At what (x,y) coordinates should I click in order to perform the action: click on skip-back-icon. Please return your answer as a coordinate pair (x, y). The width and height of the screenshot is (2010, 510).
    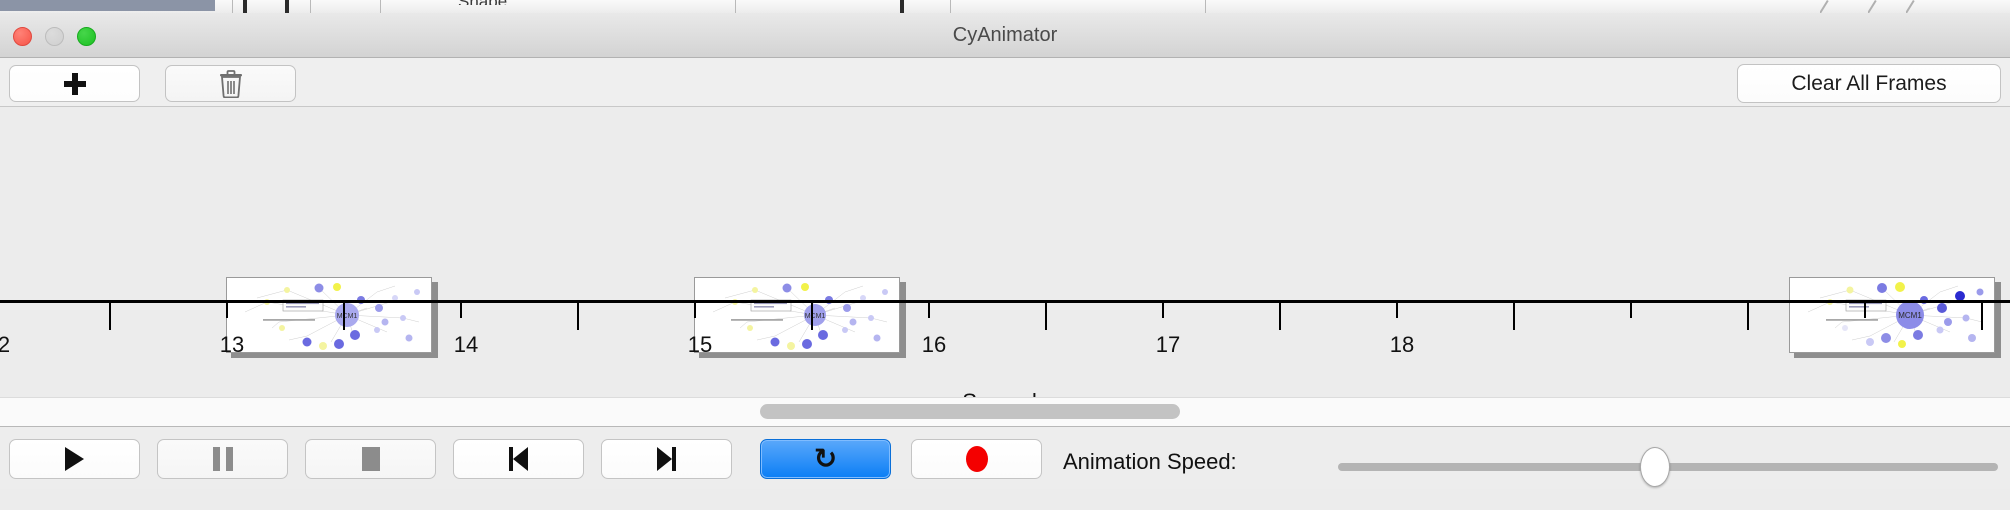
    Looking at the image, I should click on (518, 459).